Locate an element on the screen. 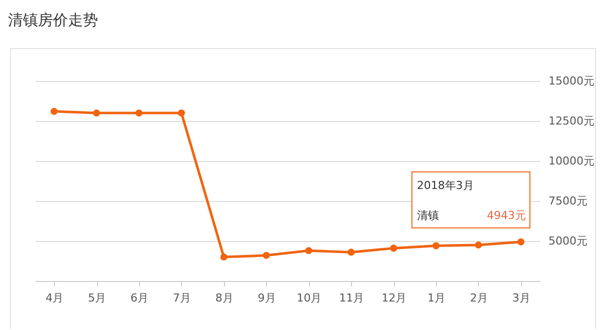 This screenshot has width=600, height=330. x-tick-label: 4月 is located at coordinates (55, 298).